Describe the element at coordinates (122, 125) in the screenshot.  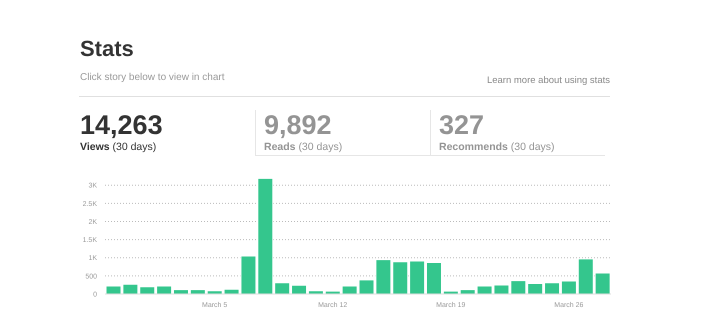
I see `text: 14,263` at that location.